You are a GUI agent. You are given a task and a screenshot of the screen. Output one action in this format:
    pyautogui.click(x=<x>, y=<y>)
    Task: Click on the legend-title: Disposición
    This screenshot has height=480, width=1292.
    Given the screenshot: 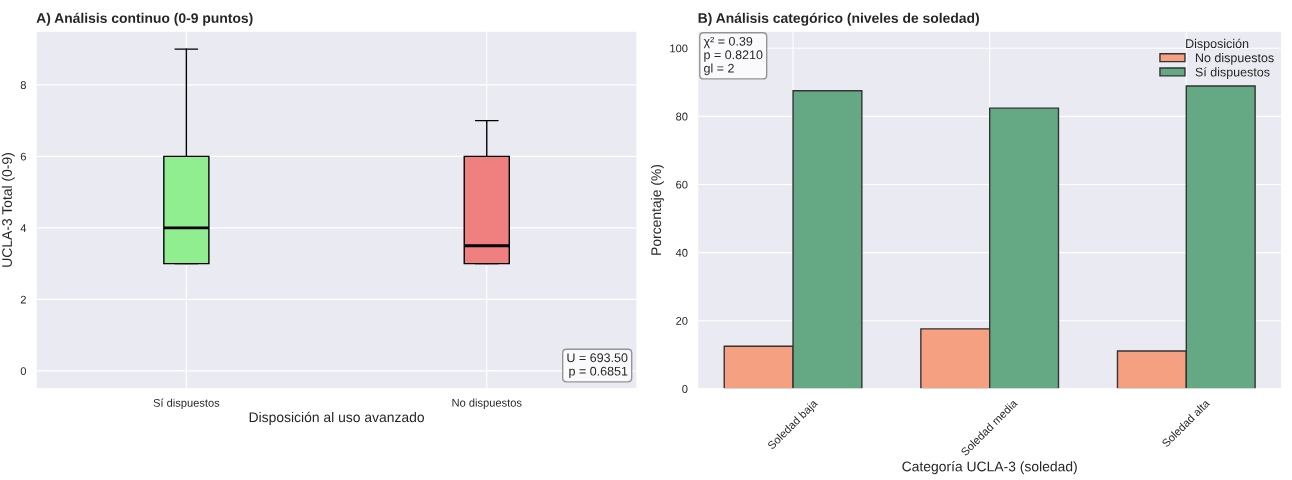 What is the action you would take?
    pyautogui.click(x=1217, y=44)
    